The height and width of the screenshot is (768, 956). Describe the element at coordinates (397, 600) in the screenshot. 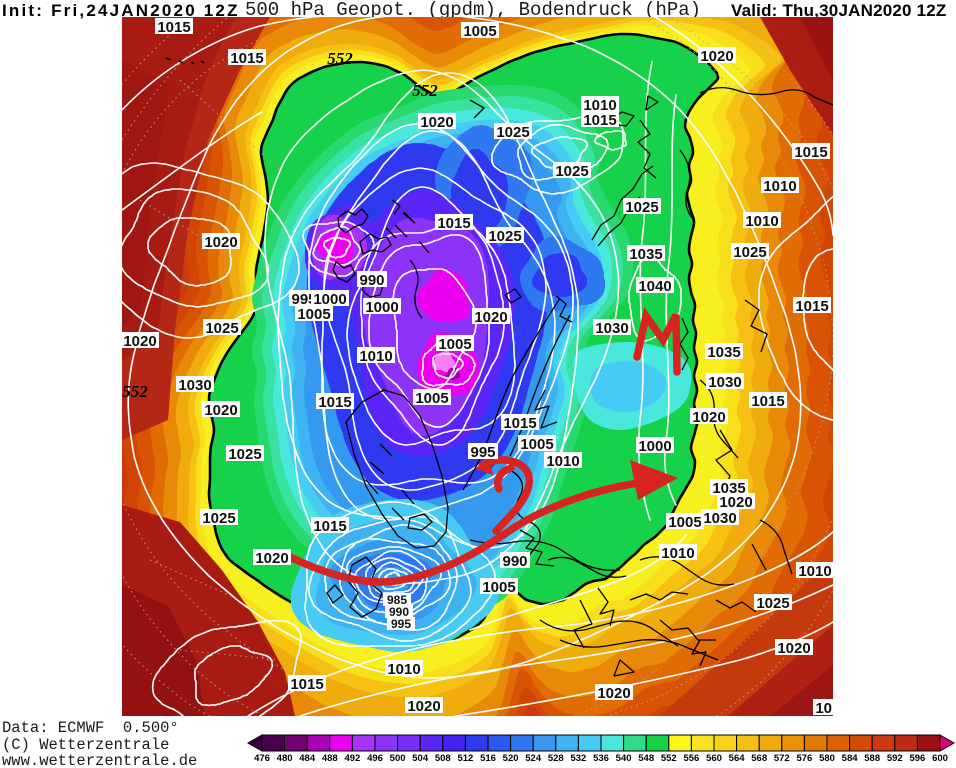

I see `svg-text: 985` at that location.